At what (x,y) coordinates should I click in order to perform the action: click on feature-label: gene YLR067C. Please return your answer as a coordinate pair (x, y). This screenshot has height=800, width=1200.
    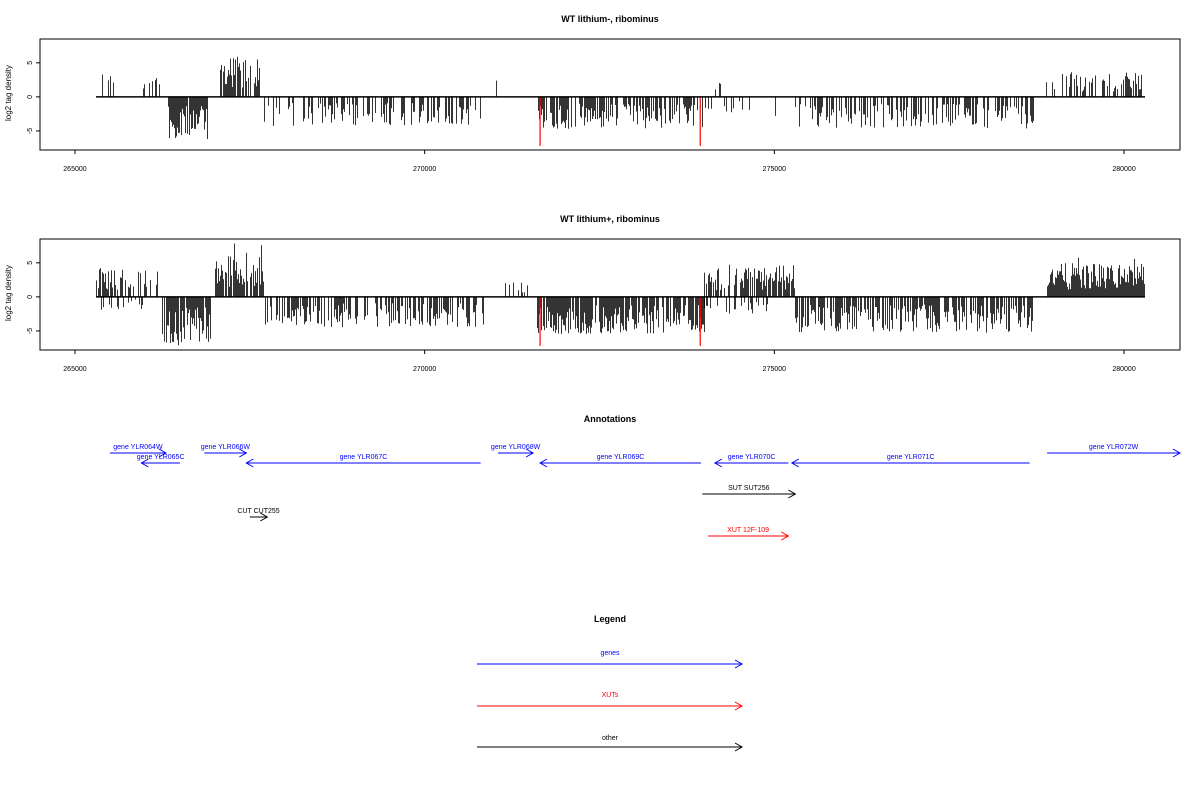
    Looking at the image, I should click on (364, 457).